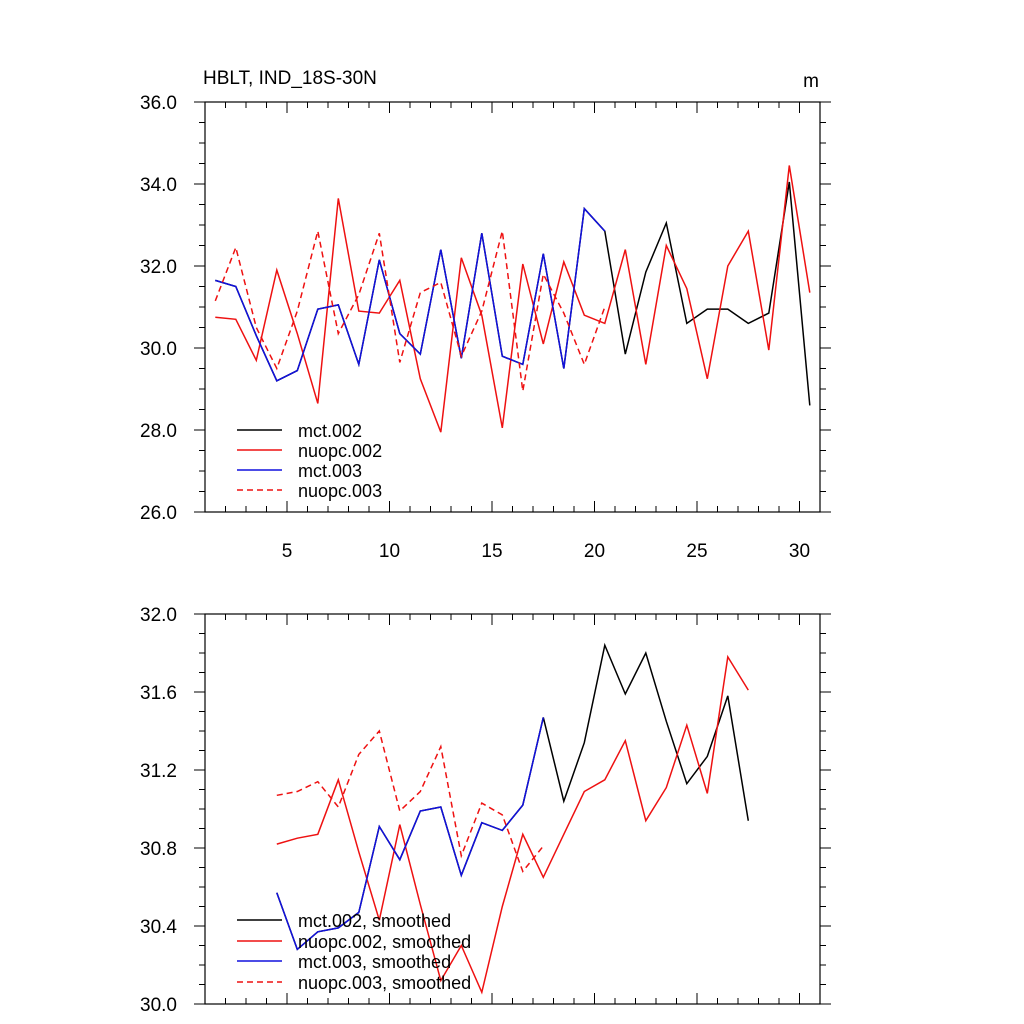 The width and height of the screenshot is (1024, 1024). What do you see at coordinates (158, 267) in the screenshot?
I see `top-y-tick-label: 32.0` at bounding box center [158, 267].